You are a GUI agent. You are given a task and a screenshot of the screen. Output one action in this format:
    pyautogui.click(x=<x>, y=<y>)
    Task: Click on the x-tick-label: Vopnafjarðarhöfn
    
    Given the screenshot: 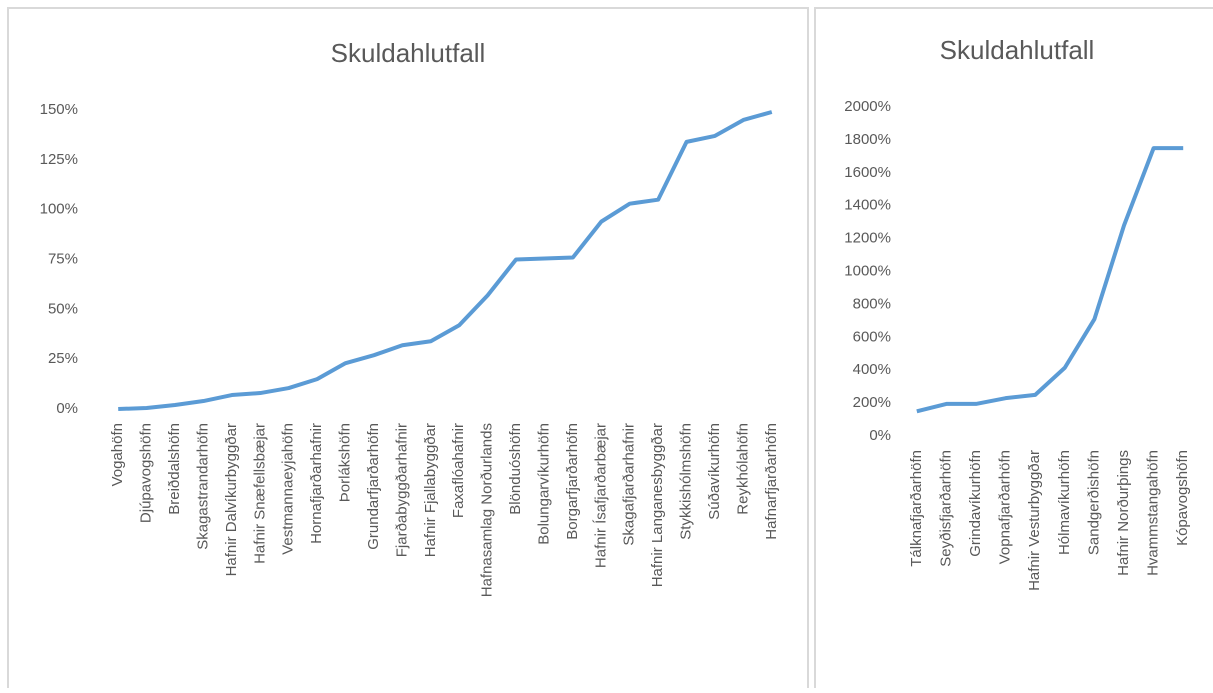 What is the action you would take?
    pyautogui.click(x=1005, y=507)
    